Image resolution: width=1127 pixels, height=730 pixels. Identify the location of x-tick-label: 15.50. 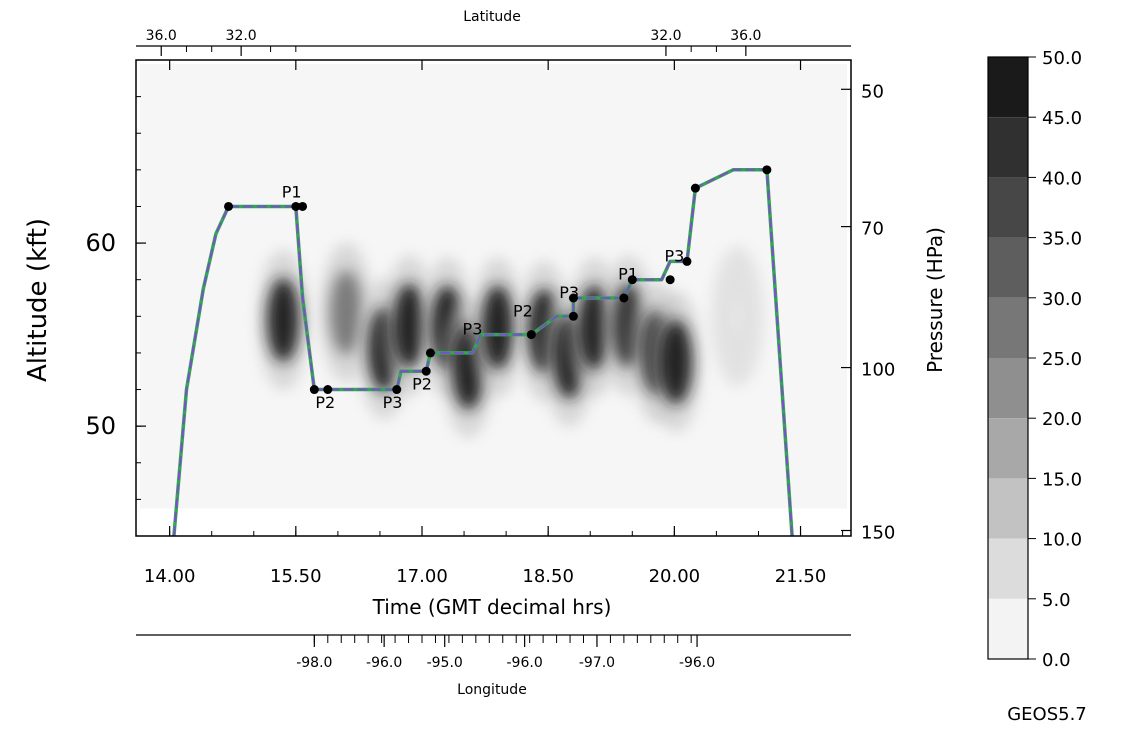
(296, 576).